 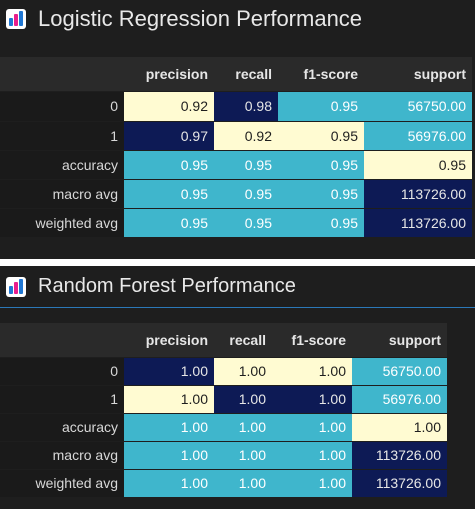 I want to click on table-row: macro avg 1.00 1.00 1.00 113726.00, so click(x=223, y=455).